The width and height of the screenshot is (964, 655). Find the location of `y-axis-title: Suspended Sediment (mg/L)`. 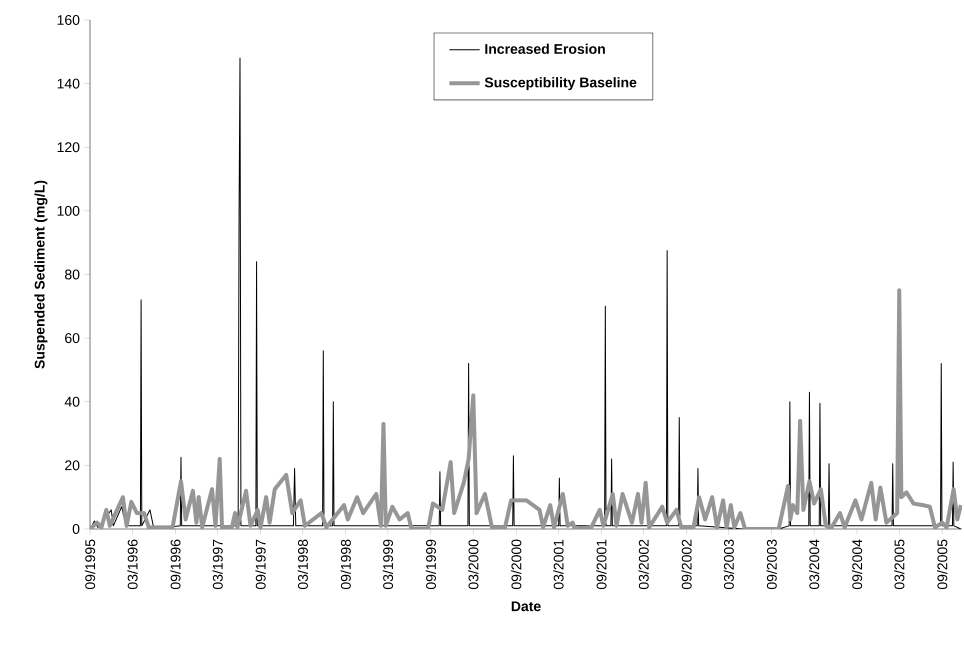

y-axis-title: Suspended Sediment (mg/L) is located at coordinates (41, 274).